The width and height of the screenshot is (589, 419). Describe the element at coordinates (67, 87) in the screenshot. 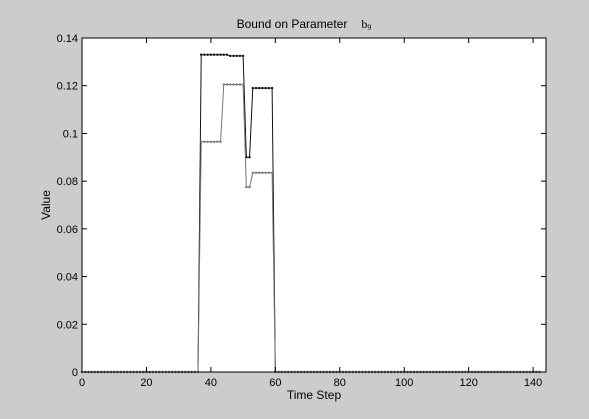

I see `y-tick-label: 0.12` at that location.